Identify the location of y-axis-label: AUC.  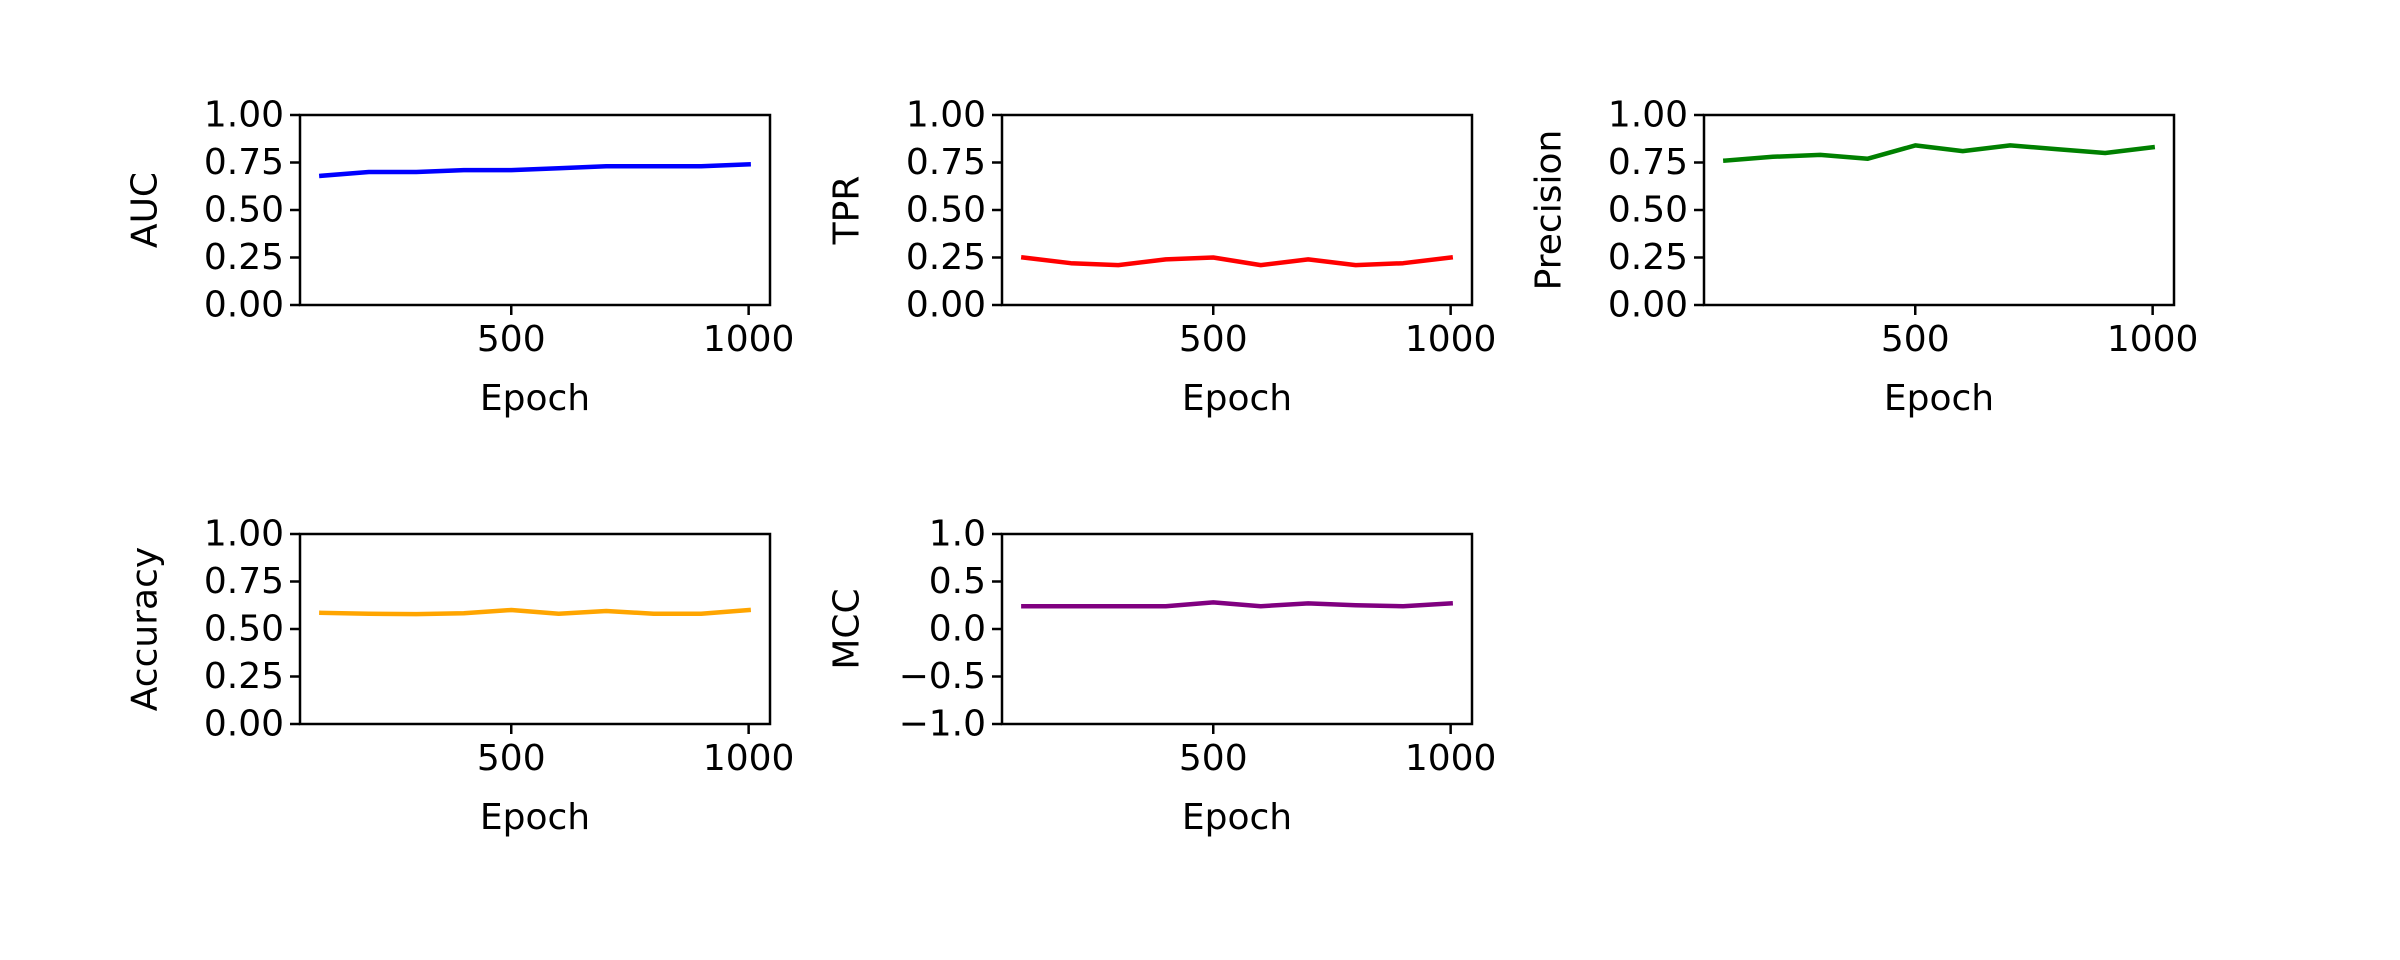
(145, 210).